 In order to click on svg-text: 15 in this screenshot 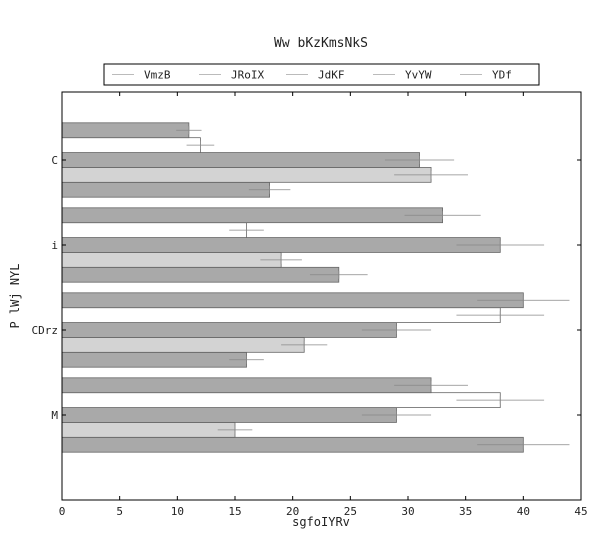, I will do `click(234, 511)`.